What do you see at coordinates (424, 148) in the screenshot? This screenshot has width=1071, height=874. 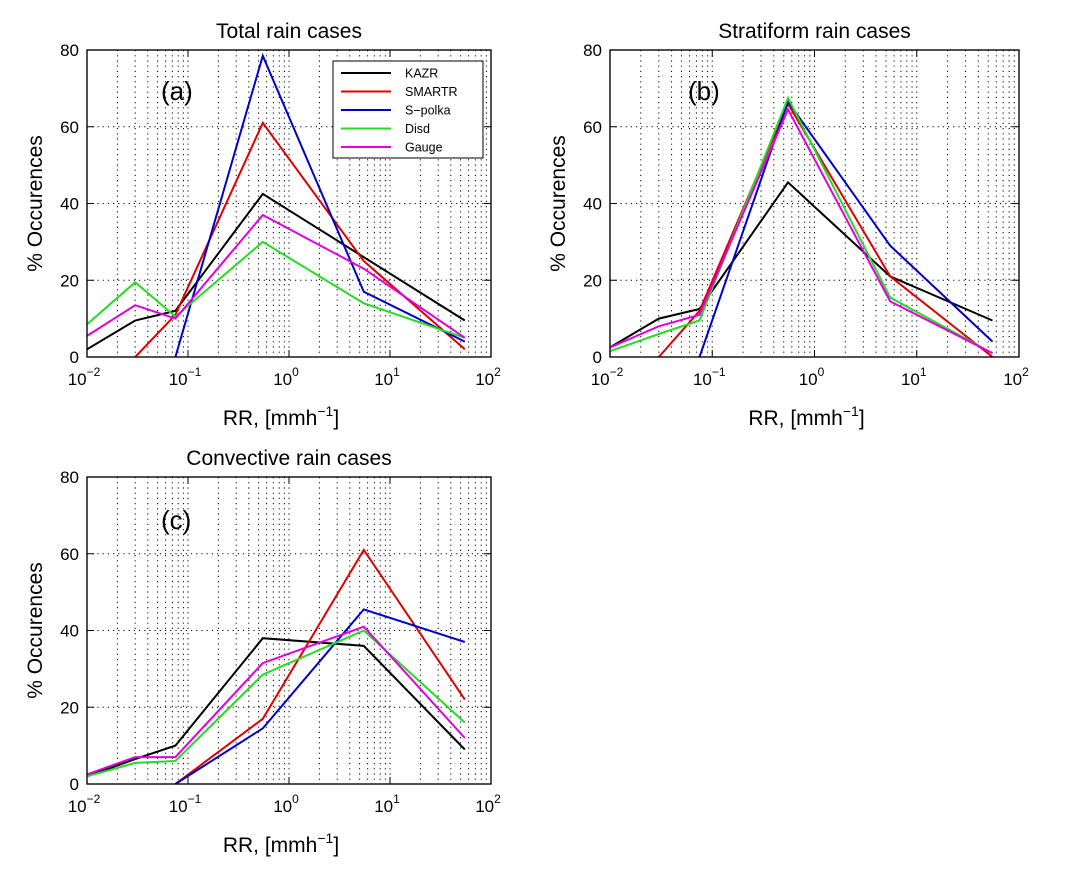 I see `legend-label: Gauge` at bounding box center [424, 148].